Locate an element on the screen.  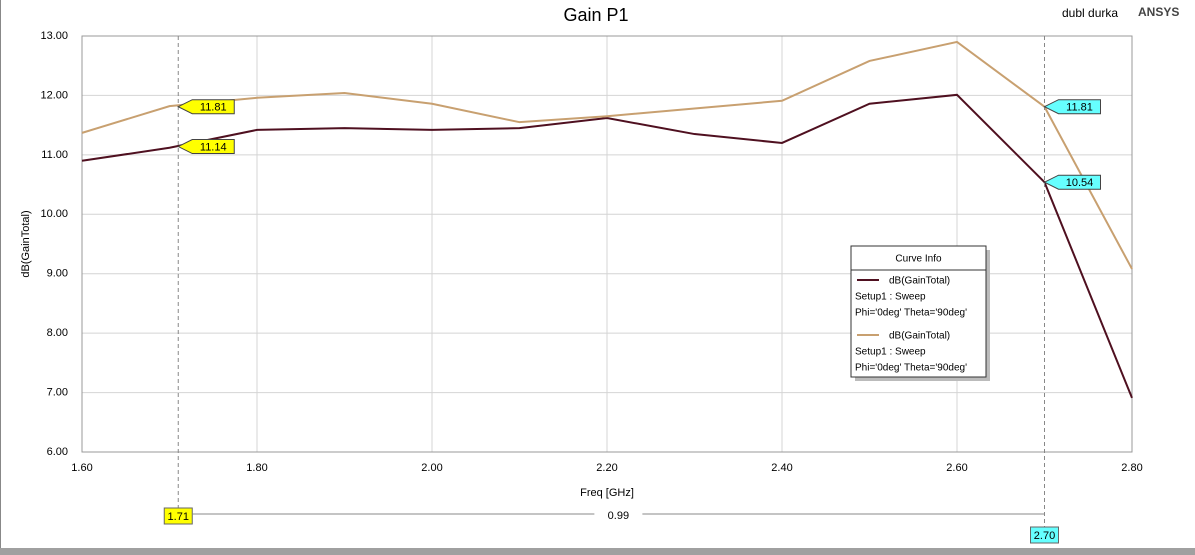
marker-x-label: 1.71 is located at coordinates (178, 517).